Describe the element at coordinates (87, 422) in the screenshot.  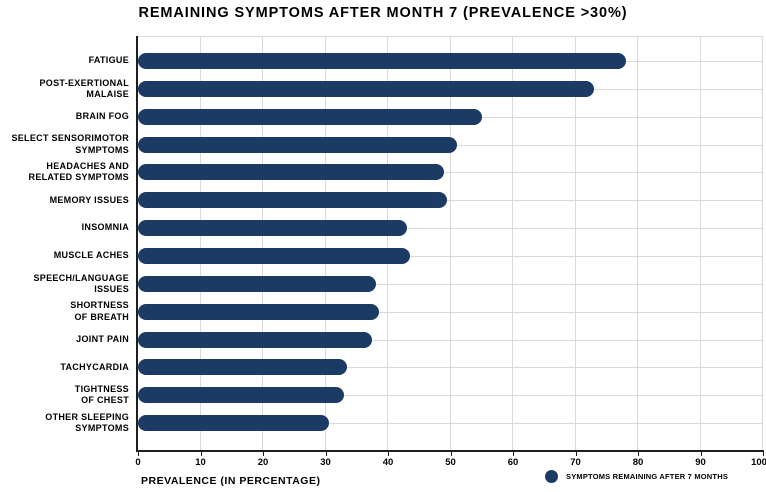
I see `category-label: OTHER SLEEPING SYMPTOMS` at that location.